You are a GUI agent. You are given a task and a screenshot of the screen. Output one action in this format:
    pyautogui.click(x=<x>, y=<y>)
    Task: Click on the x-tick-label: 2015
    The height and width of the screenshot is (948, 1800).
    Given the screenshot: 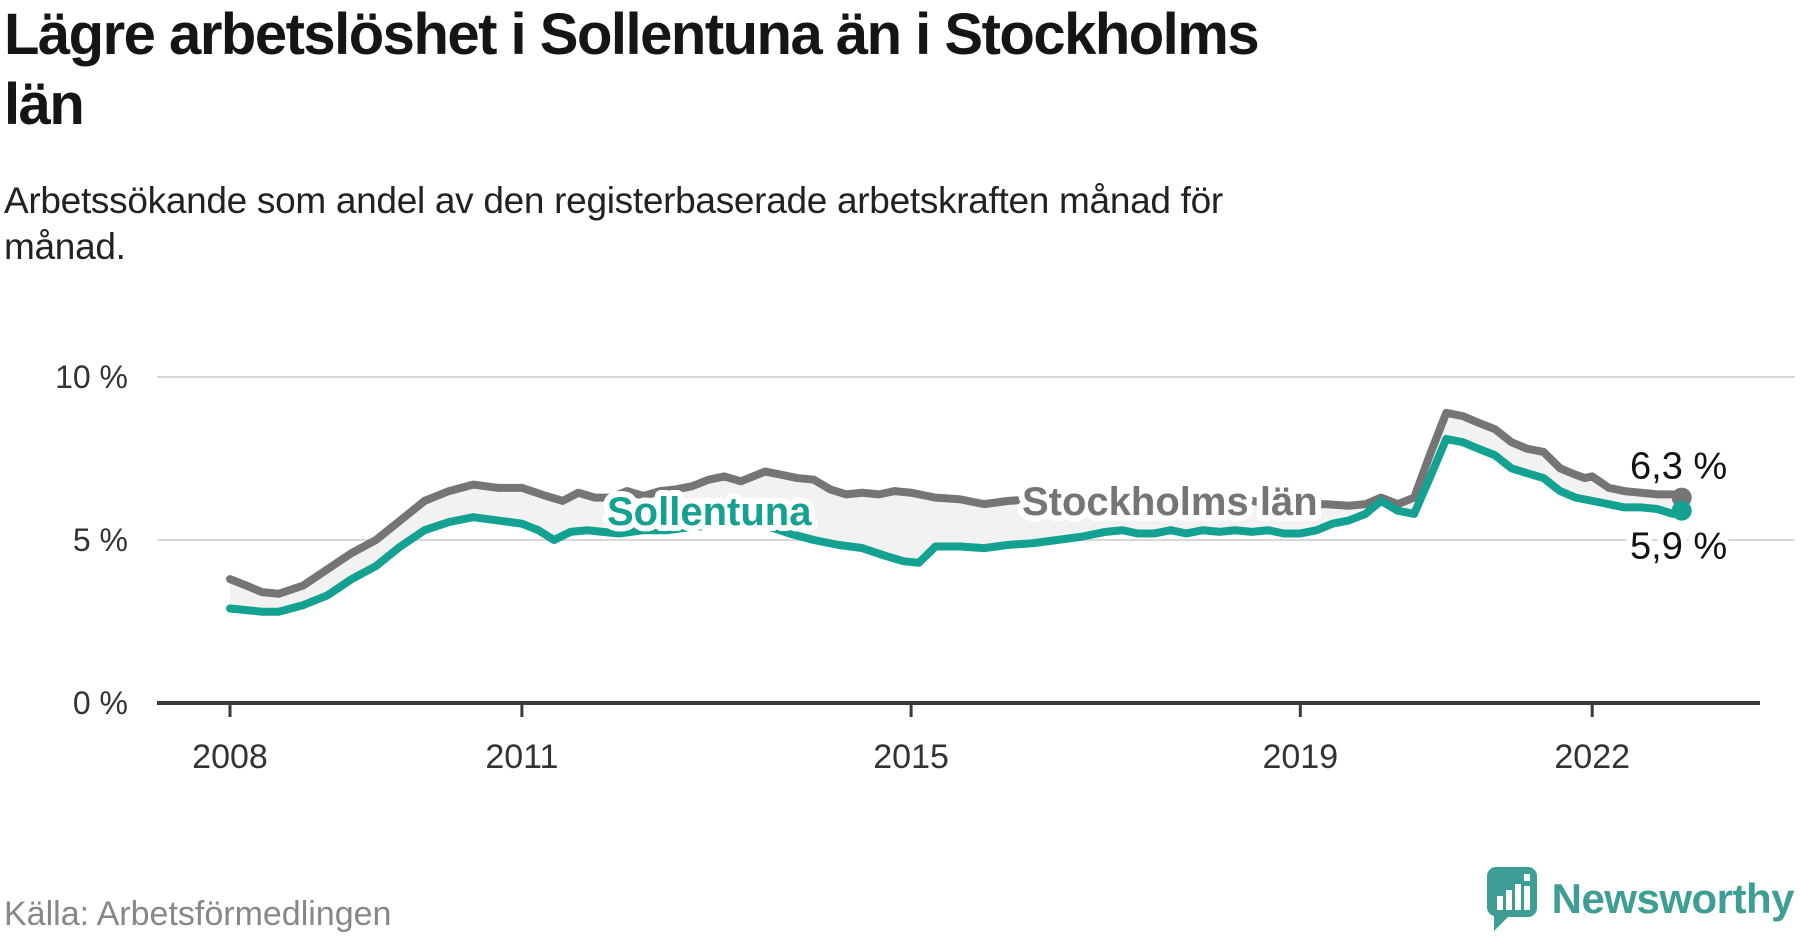 What is the action you would take?
    pyautogui.click(x=911, y=757)
    